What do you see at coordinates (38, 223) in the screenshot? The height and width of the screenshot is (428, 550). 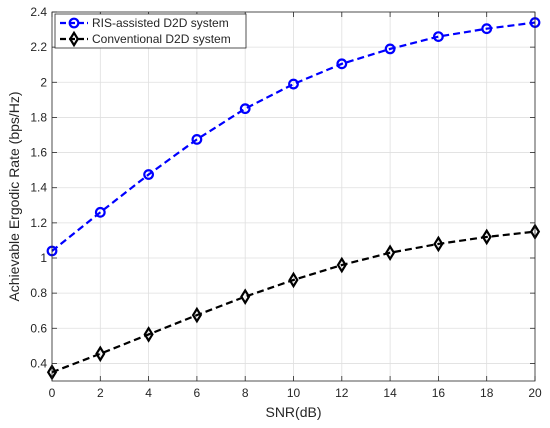 I see `y-tick-label: 1.2` at bounding box center [38, 223].